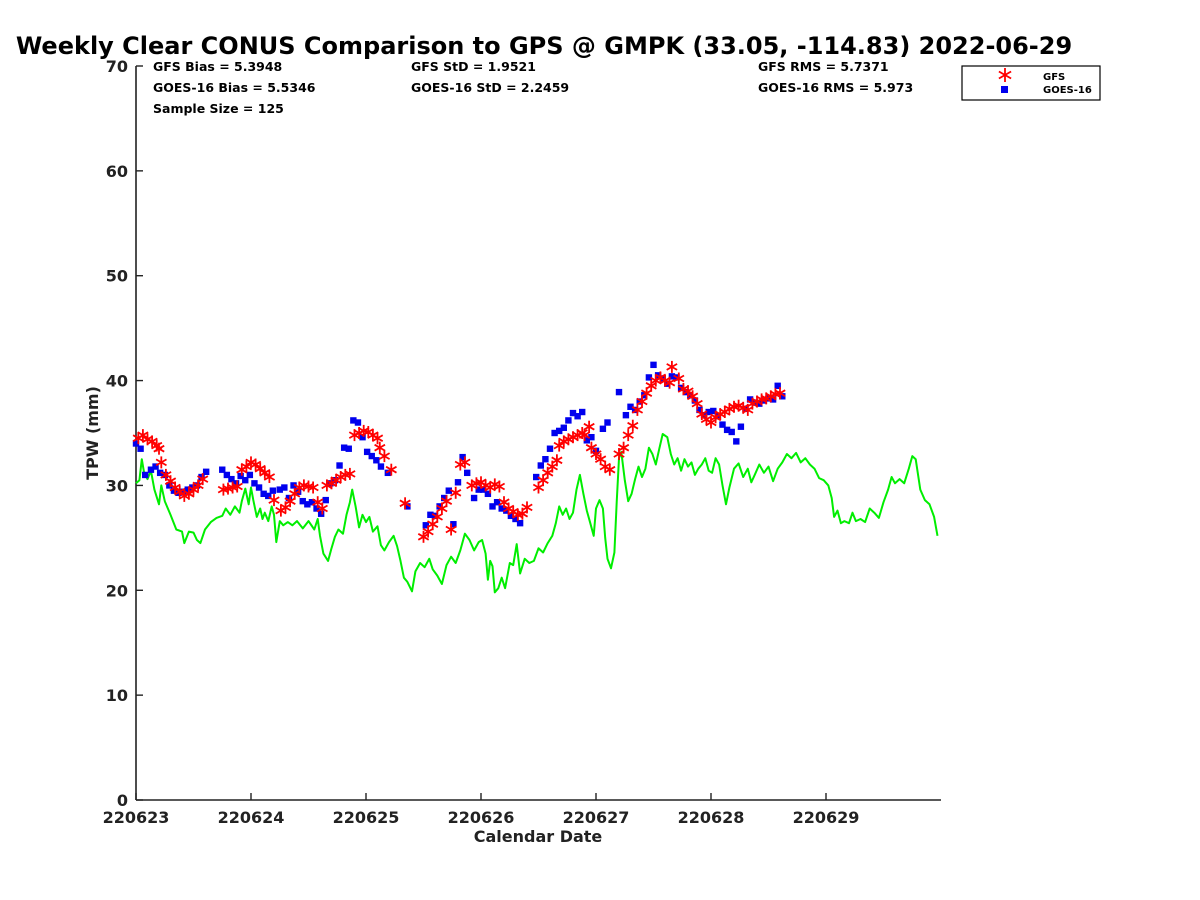 The image size is (1200, 900). Describe the element at coordinates (826, 817) in the screenshot. I see `x-tick-label: 220629` at that location.